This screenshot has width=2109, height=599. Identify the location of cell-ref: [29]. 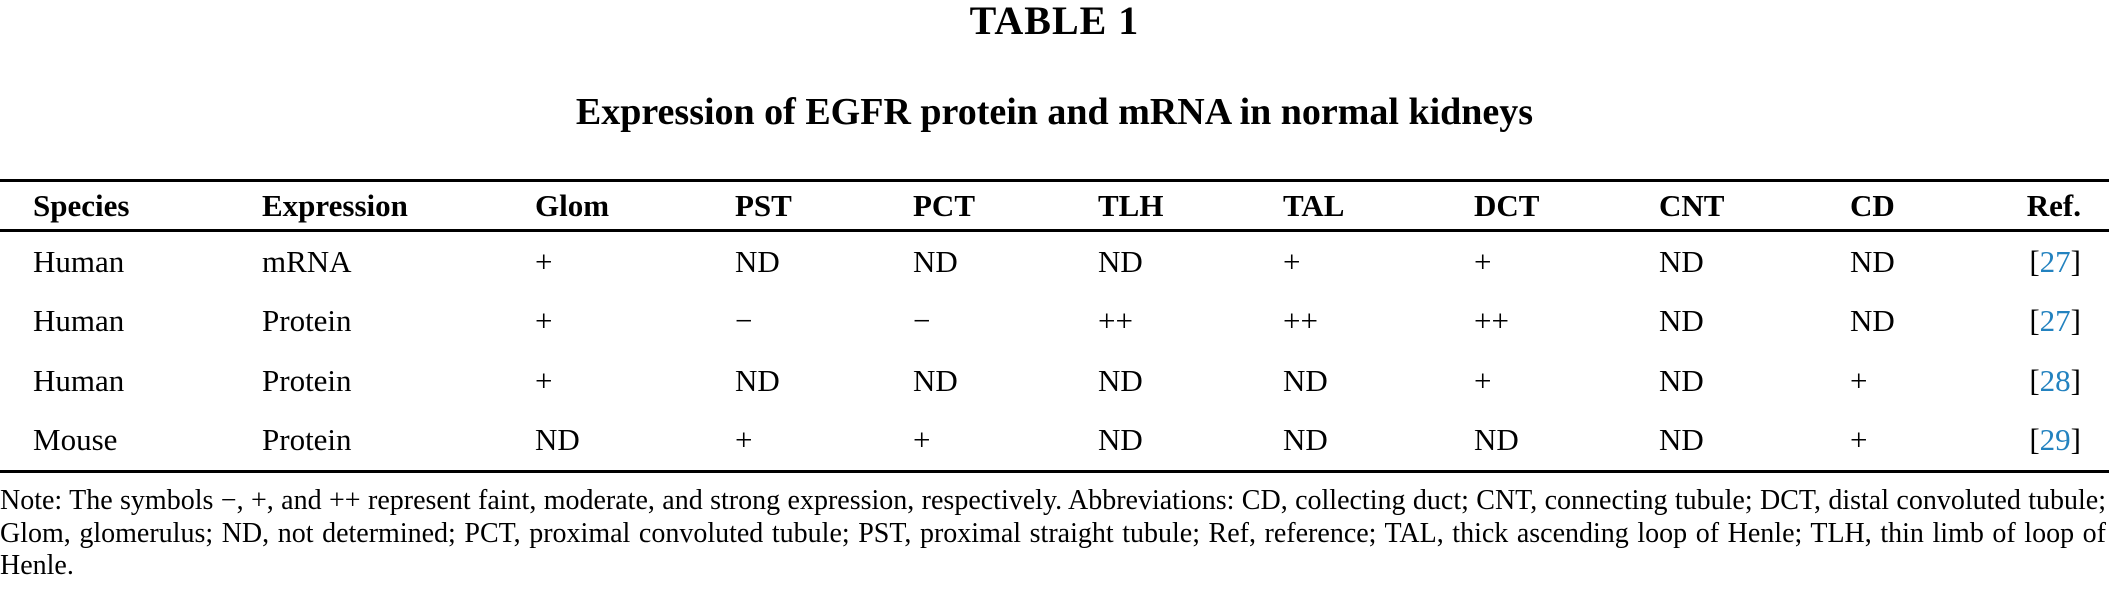
(2064, 441).